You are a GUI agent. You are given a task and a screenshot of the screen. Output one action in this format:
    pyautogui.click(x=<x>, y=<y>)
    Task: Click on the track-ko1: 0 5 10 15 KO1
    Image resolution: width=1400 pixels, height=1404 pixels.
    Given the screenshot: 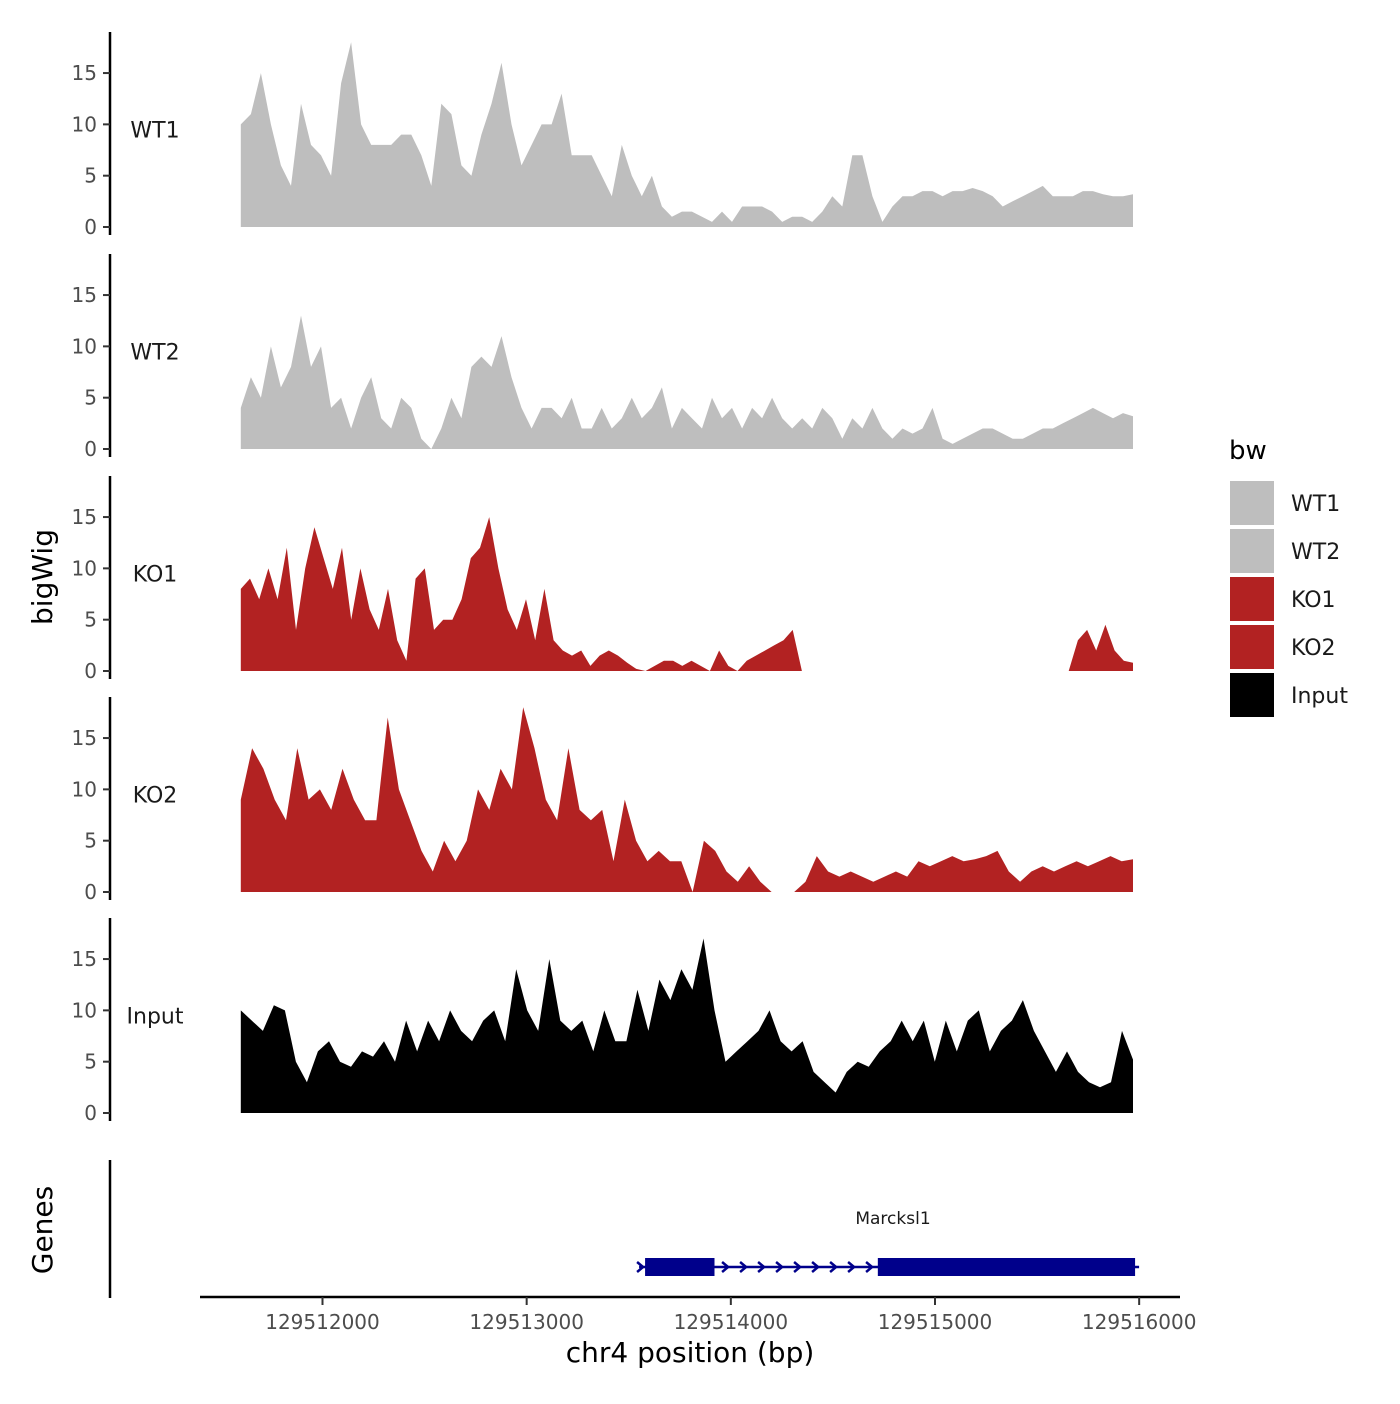 What is the action you would take?
    pyautogui.click(x=603, y=579)
    